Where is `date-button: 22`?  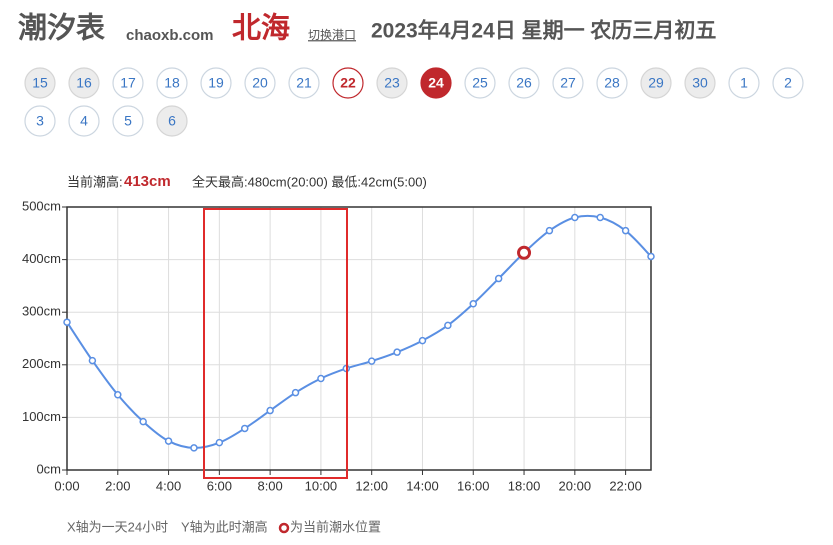 date-button: 22 is located at coordinates (348, 83).